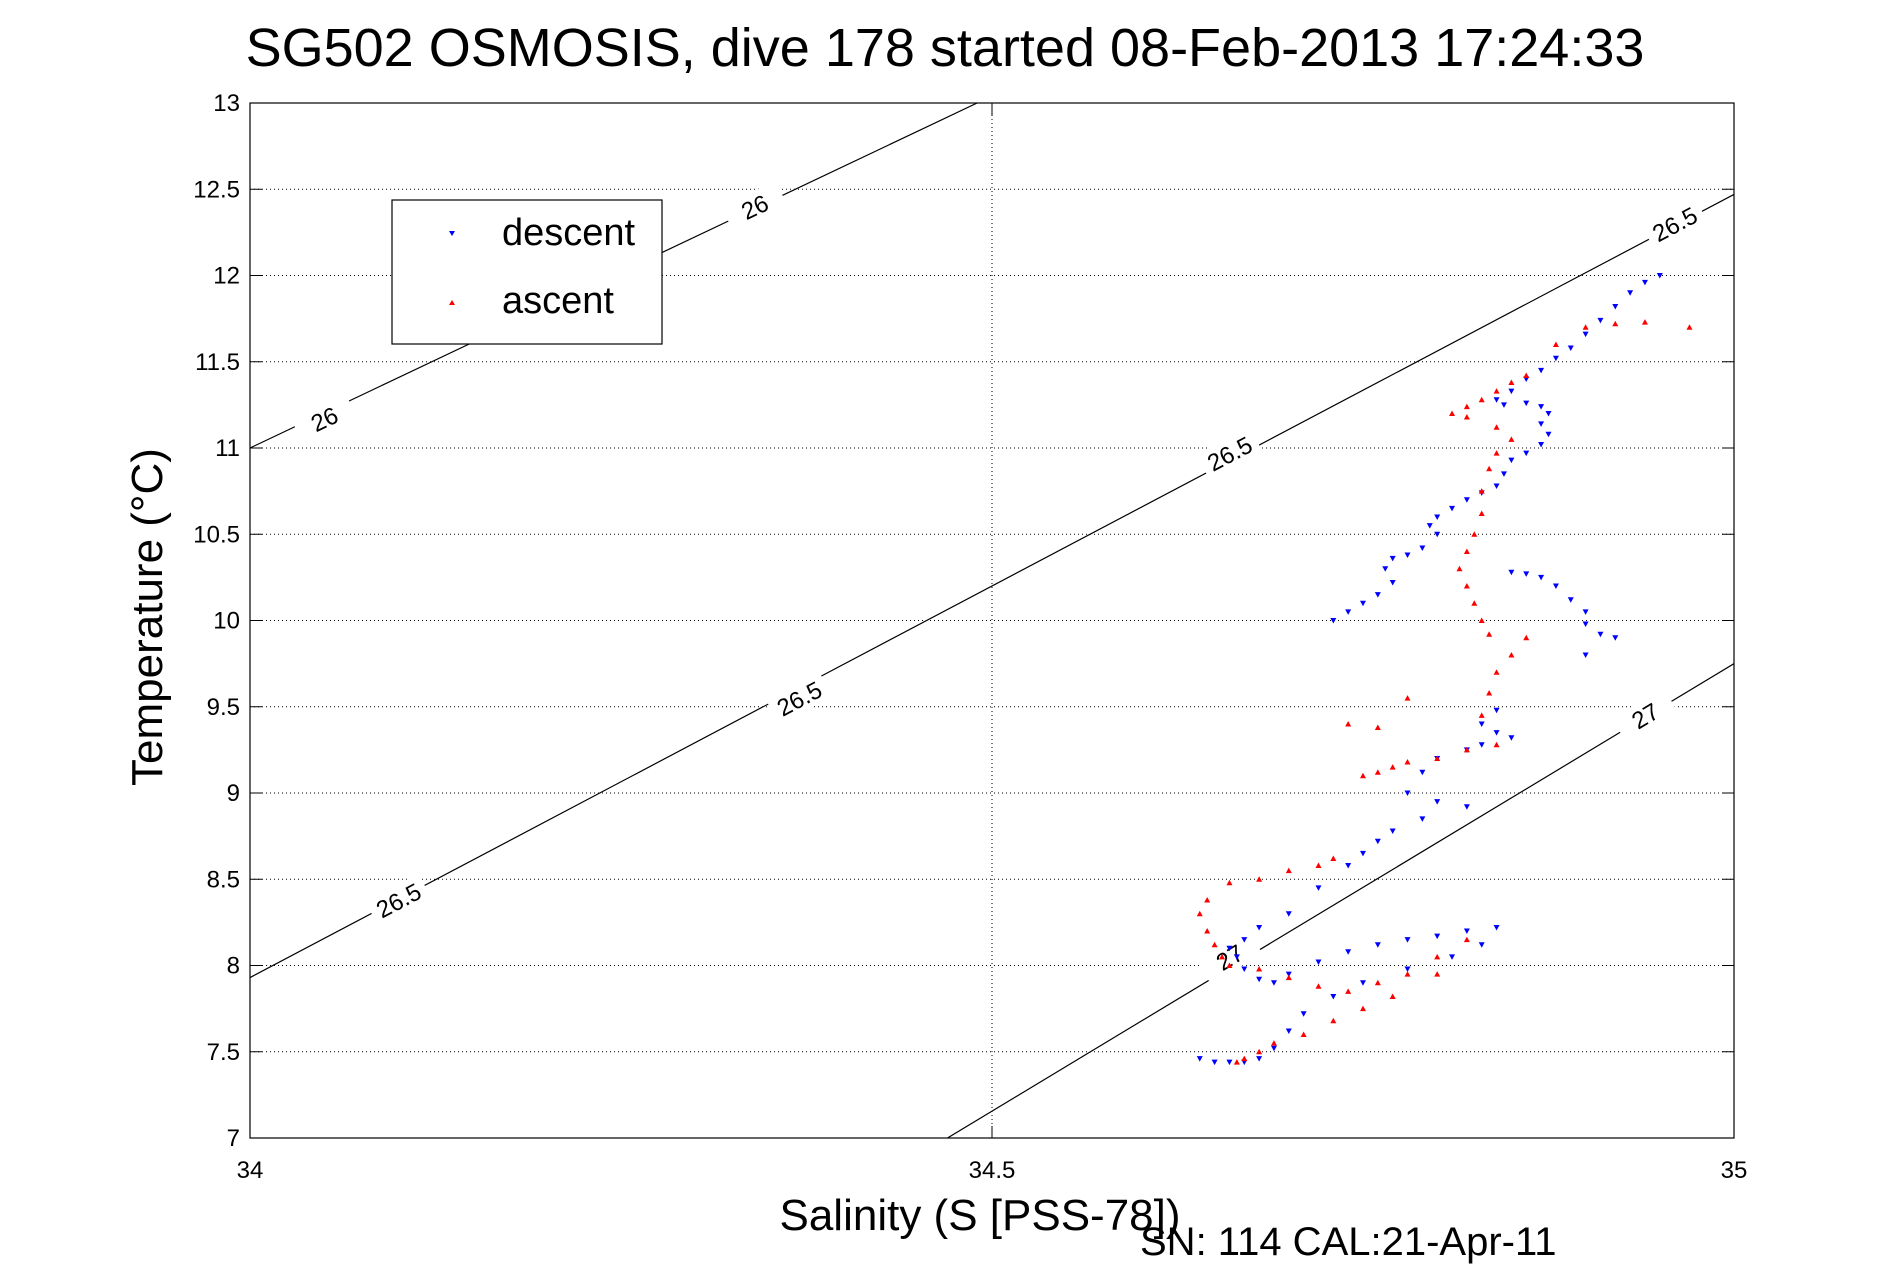  What do you see at coordinates (226, 103) in the screenshot?
I see `y-tick-label: 13` at bounding box center [226, 103].